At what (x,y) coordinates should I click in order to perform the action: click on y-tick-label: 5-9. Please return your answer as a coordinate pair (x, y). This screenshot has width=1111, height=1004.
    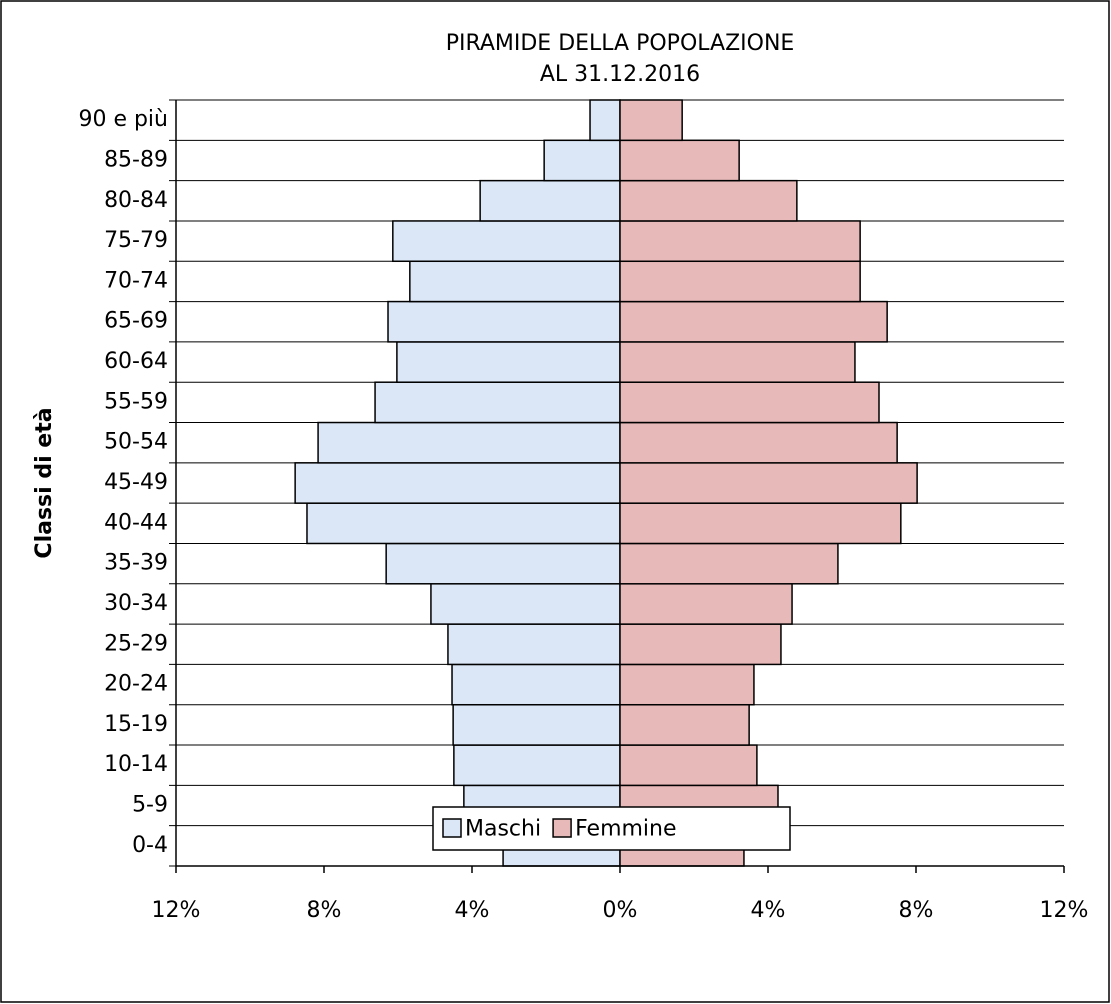
    Looking at the image, I should click on (150, 805).